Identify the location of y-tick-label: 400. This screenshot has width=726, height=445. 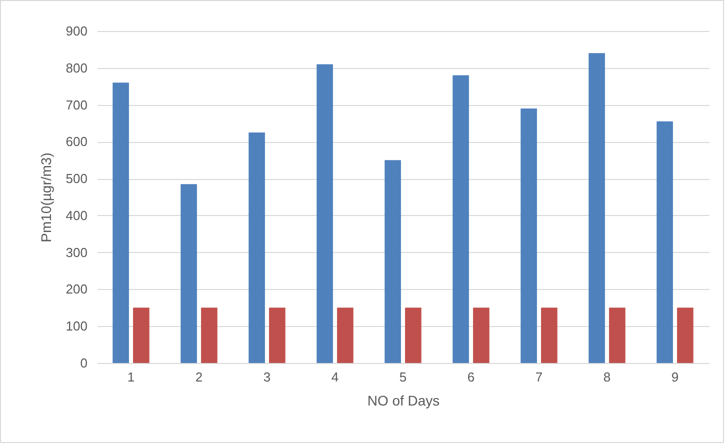
(77, 215).